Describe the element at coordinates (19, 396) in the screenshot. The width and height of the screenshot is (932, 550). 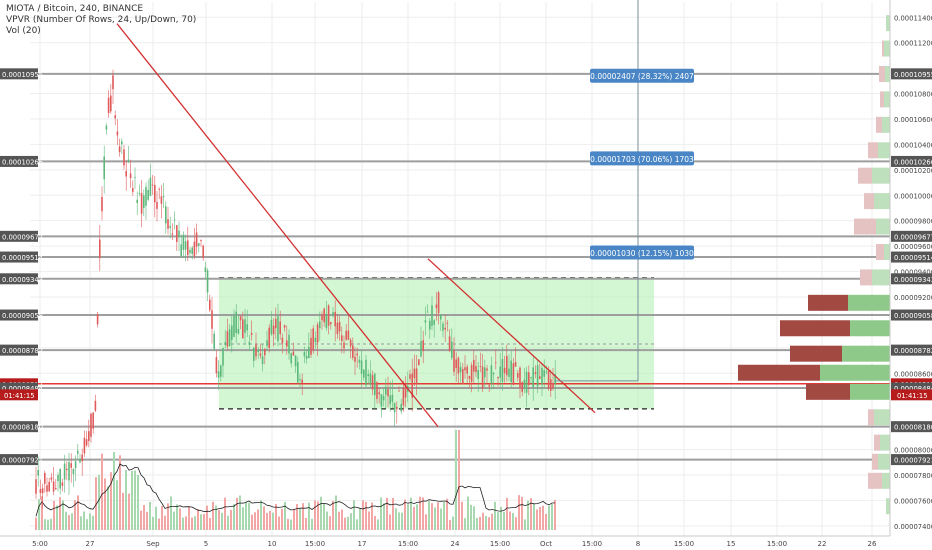
I see `countdown-label-text: 01:41:15` at that location.